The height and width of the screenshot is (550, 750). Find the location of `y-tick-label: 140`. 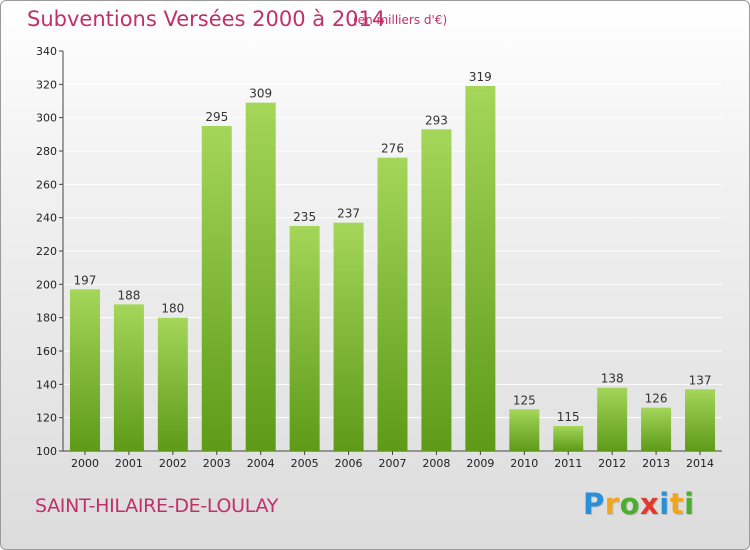

y-tick-label: 140 is located at coordinates (46, 384).